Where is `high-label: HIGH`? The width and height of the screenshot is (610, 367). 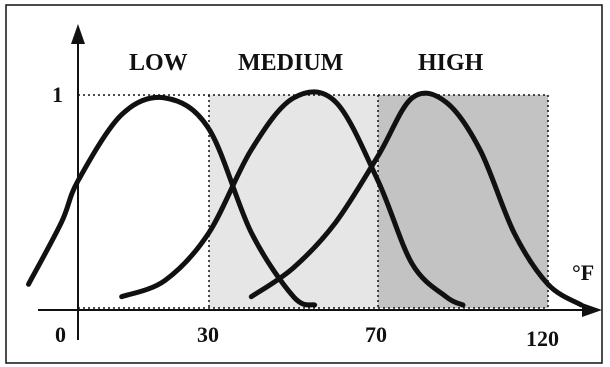 high-label: HIGH is located at coordinates (451, 63).